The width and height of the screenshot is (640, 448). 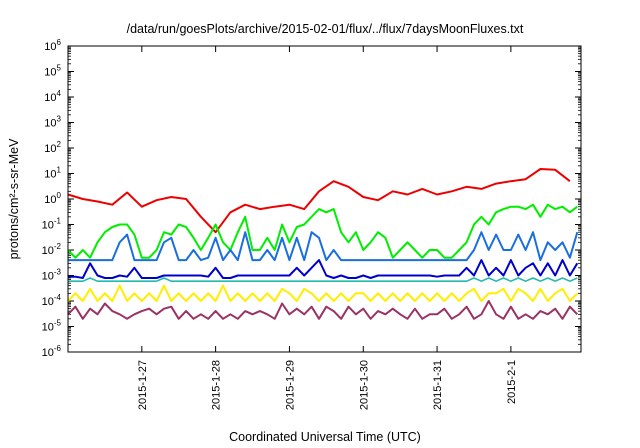 I want to click on y-tick-label: 10⁻⁵, so click(x=52, y=326).